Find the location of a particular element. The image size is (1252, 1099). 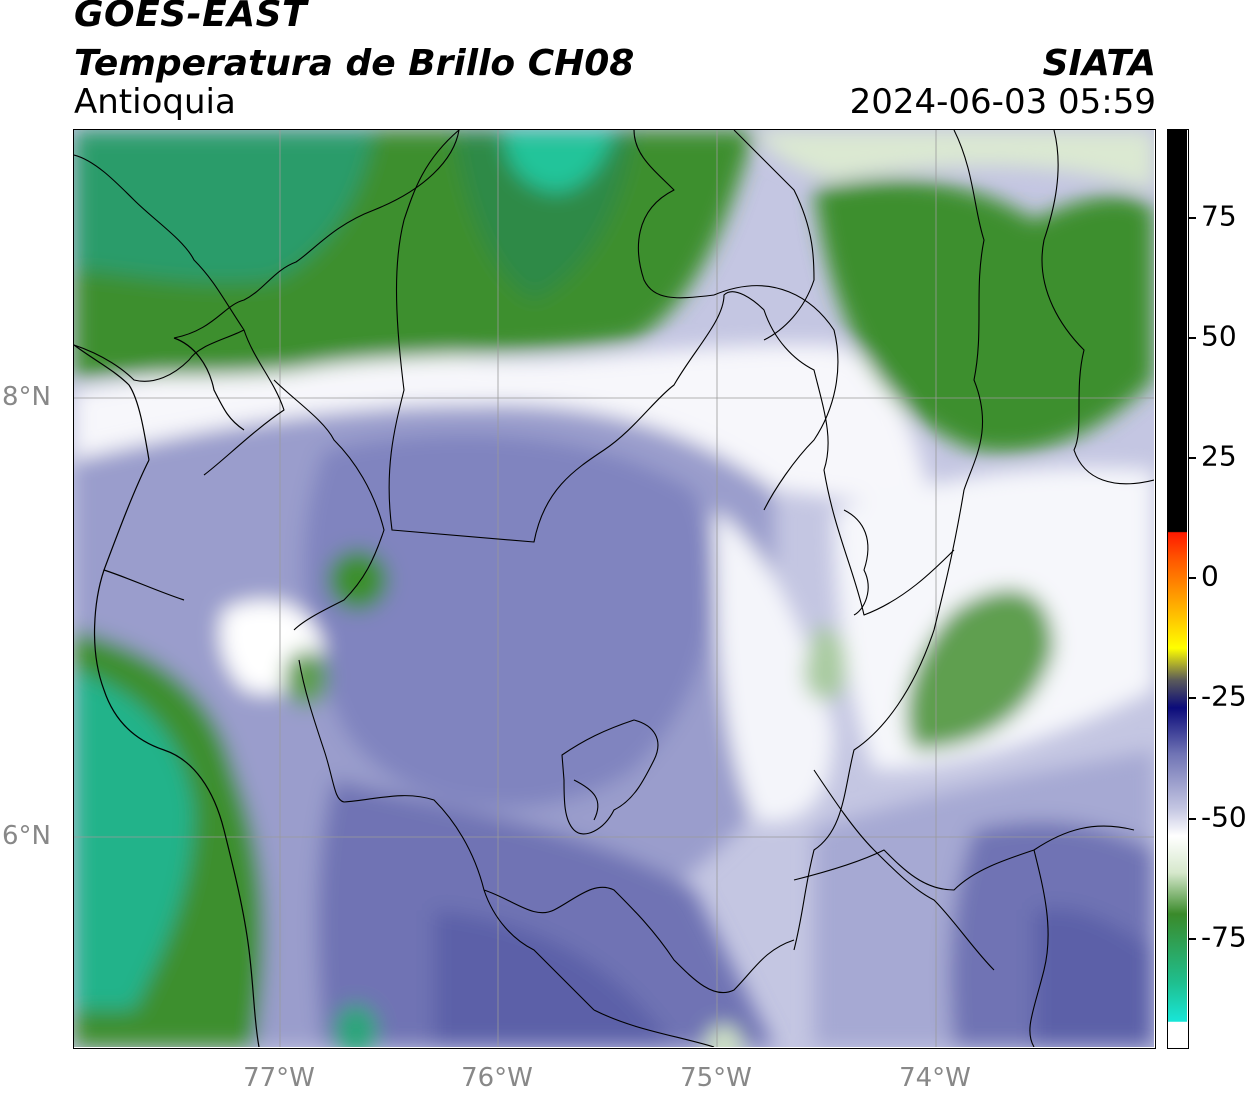

colorbar-label-75: 75 is located at coordinates (1219, 216).